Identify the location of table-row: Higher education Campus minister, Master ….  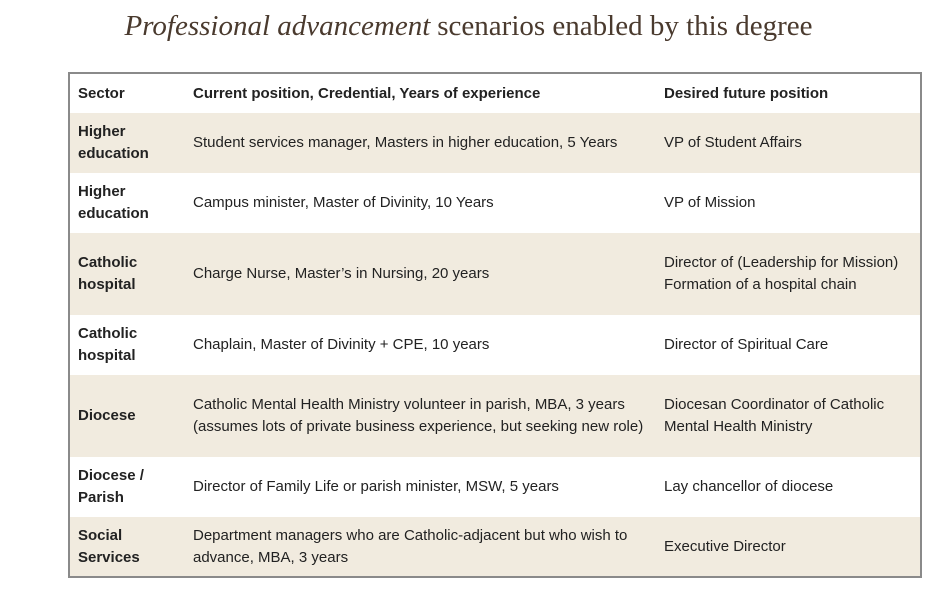
(495, 203).